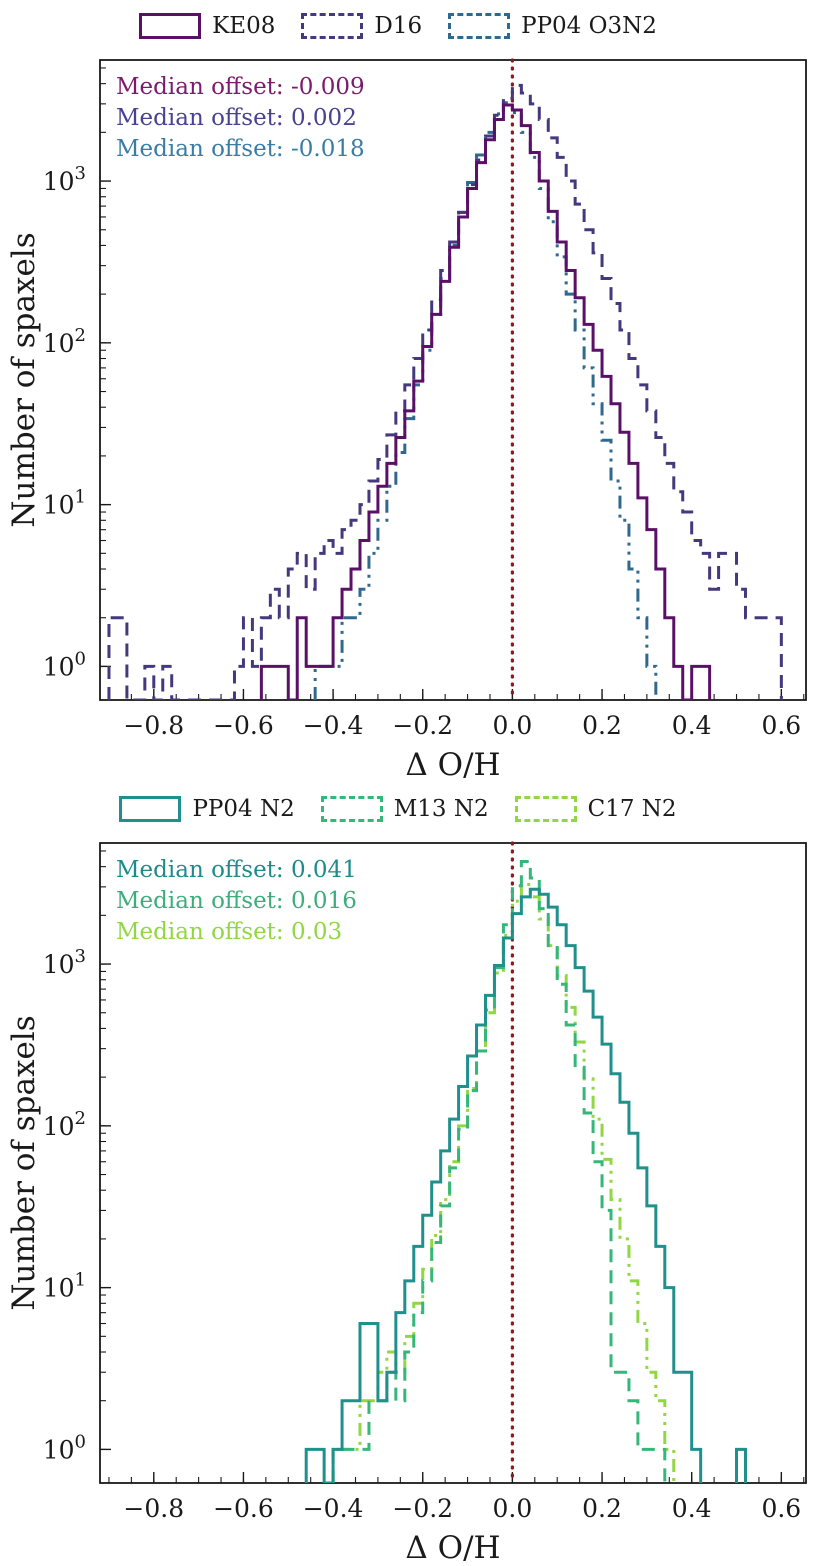  What do you see at coordinates (229, 932) in the screenshot?
I see `median-offset-annotation: Median offset: 0.03` at bounding box center [229, 932].